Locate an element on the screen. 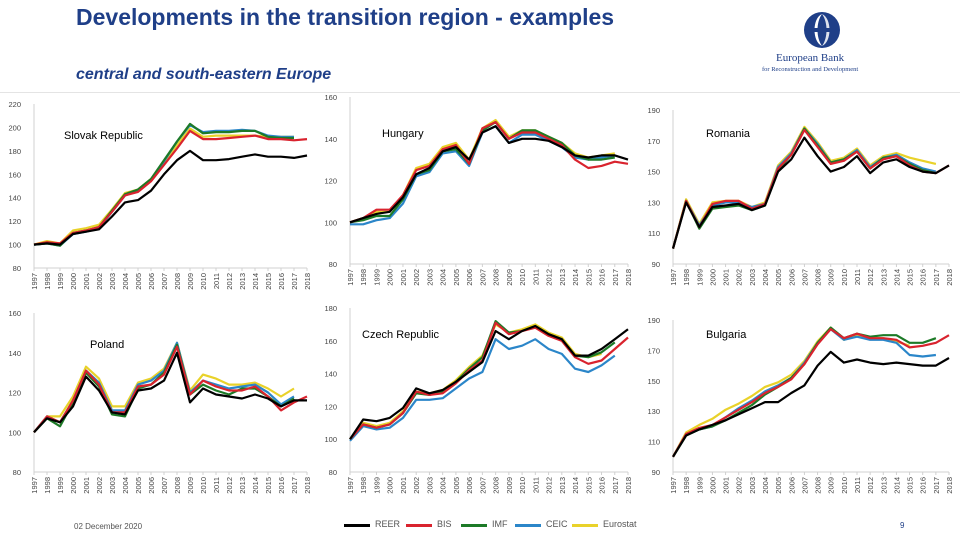  y-tick-label: 150 is located at coordinates (653, 172).